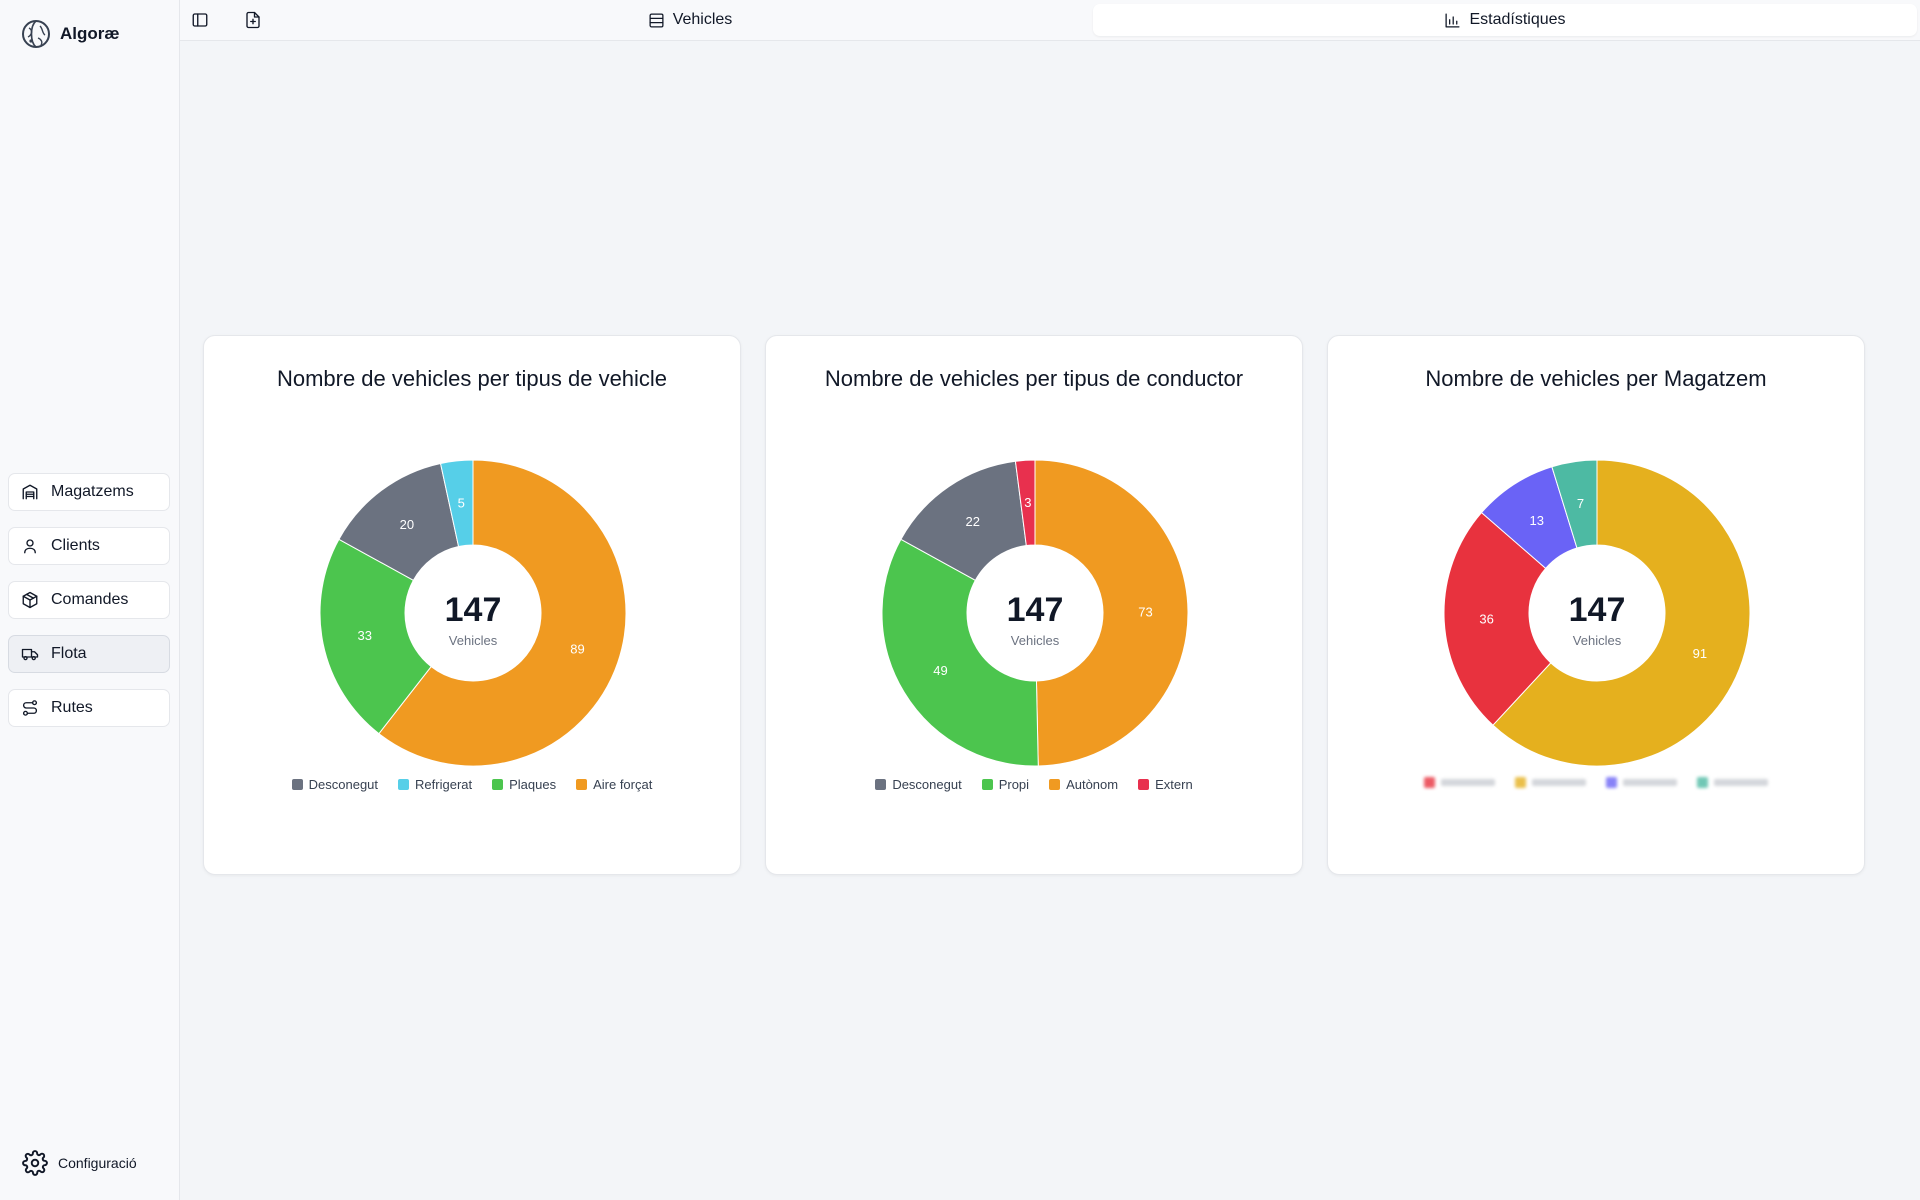 The image size is (1920, 1200). What do you see at coordinates (30, 654) in the screenshot?
I see `truck-icon` at bounding box center [30, 654].